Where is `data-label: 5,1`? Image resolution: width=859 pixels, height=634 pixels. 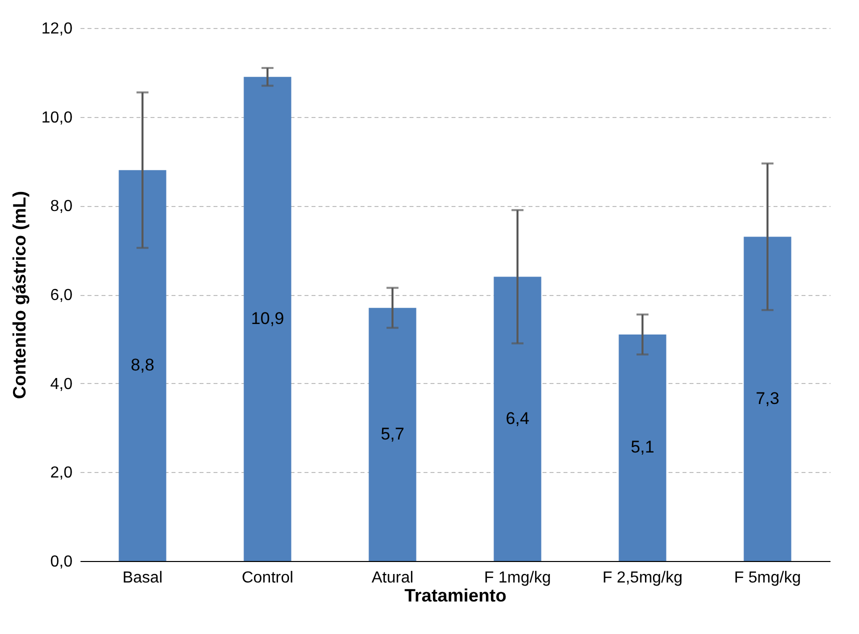 data-label: 5,1 is located at coordinates (642, 447).